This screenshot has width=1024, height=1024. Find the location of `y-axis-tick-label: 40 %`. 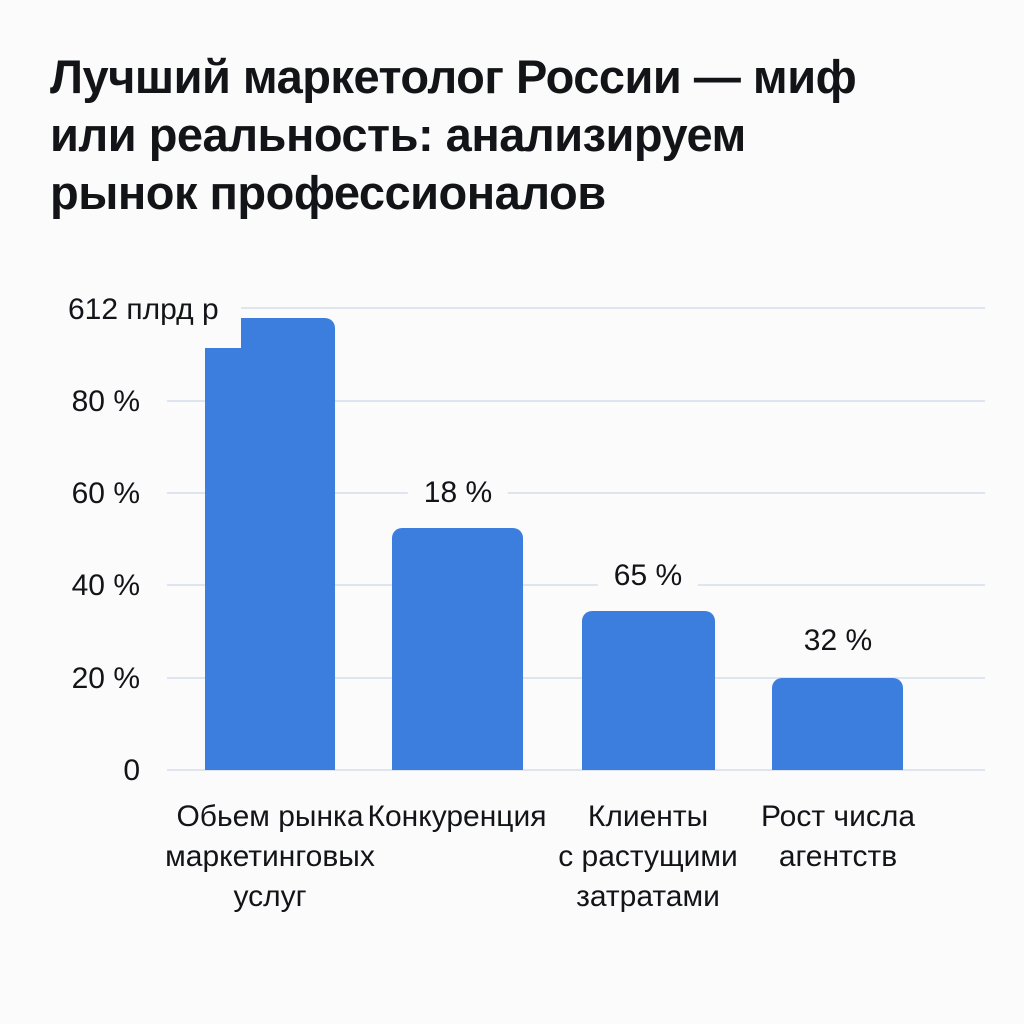

y-axis-tick-label: 40 % is located at coordinates (105, 585).